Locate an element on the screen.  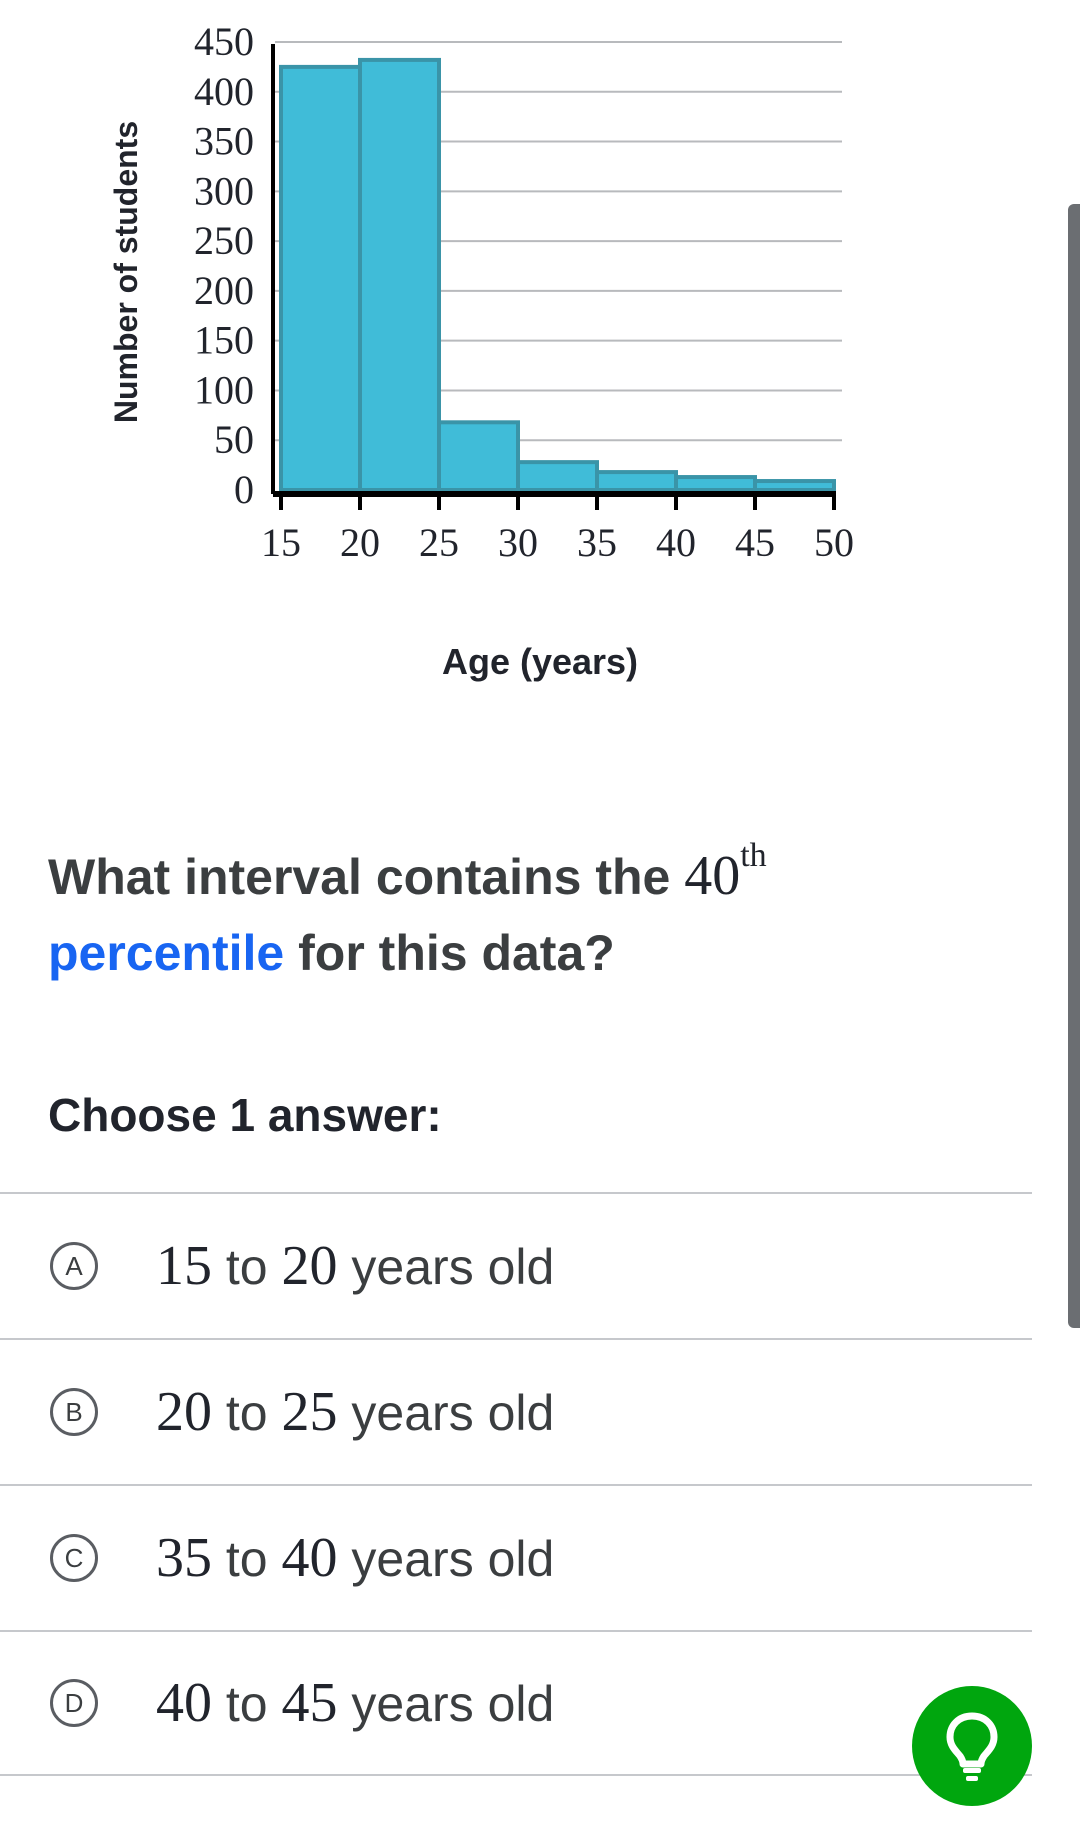
x-tick-label: 45 is located at coordinates (755, 542).